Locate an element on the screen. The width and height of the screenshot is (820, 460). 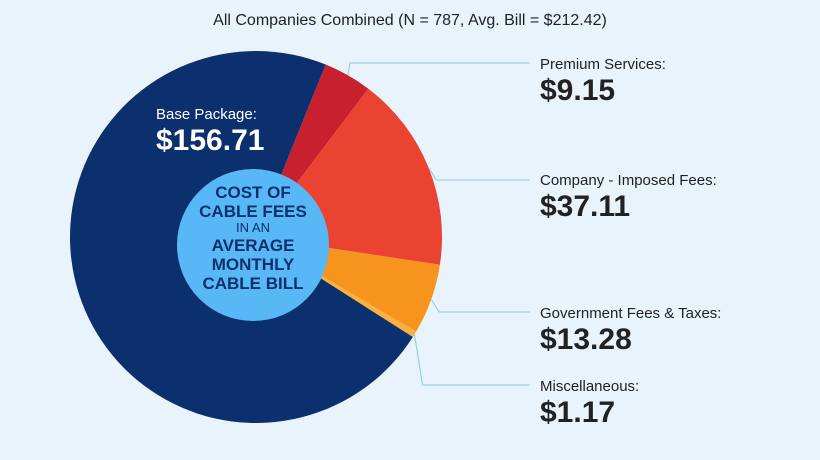
label-premium-name: Premium Services: is located at coordinates (603, 64).